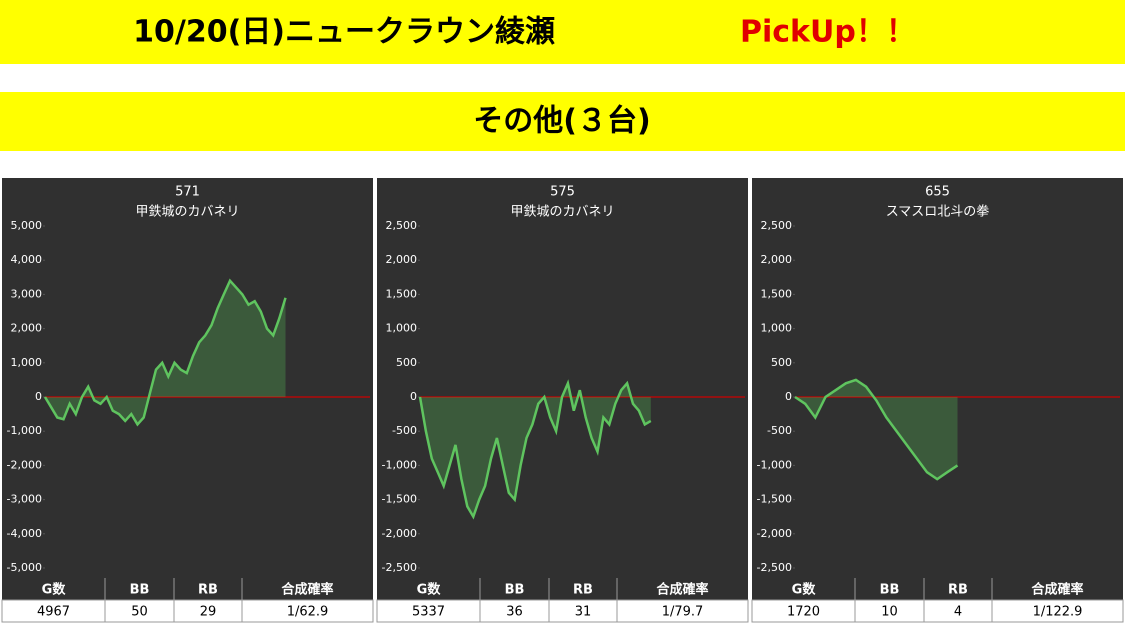  I want to click on chart-title: 571, so click(187, 192).